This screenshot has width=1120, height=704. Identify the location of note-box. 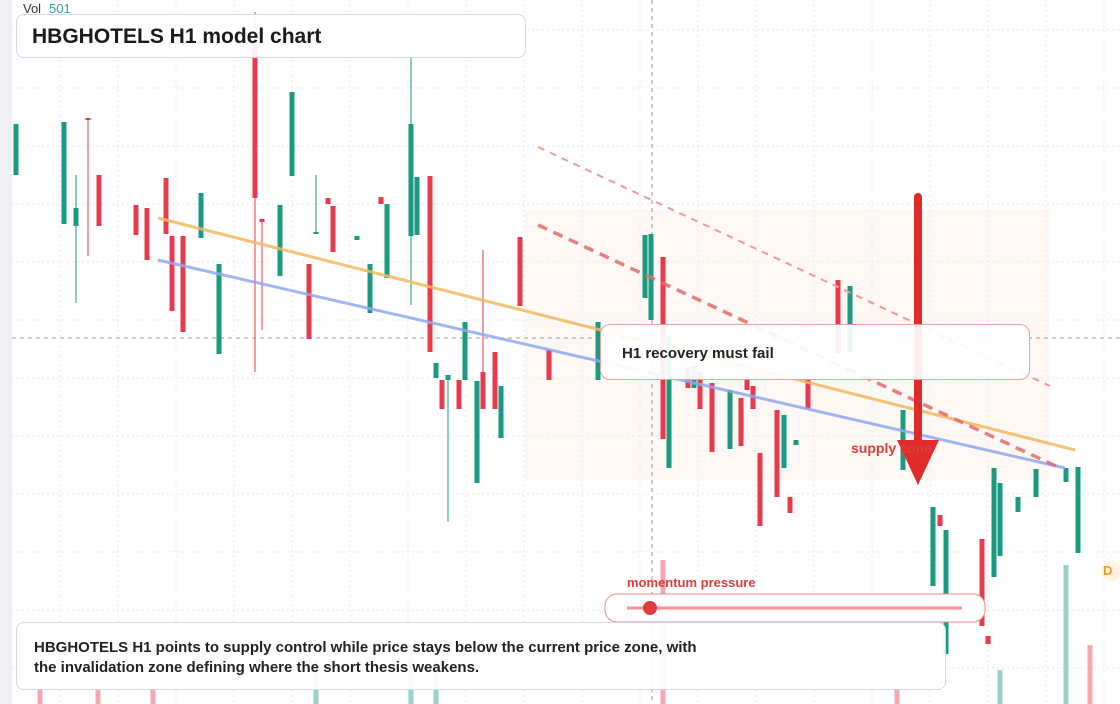
(815, 352).